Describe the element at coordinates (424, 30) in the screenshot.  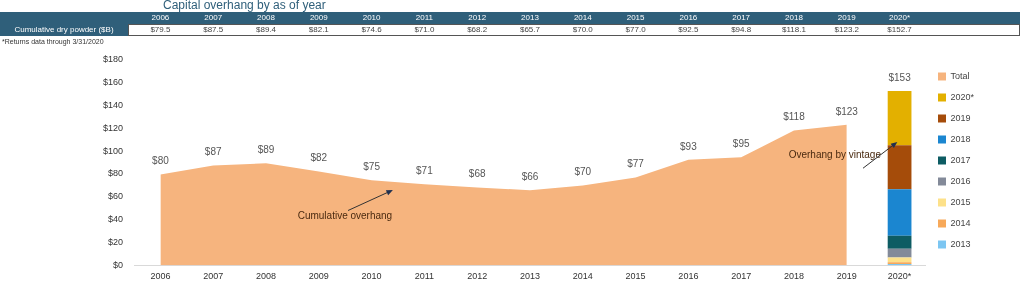
I see `text: $71.0` at that location.